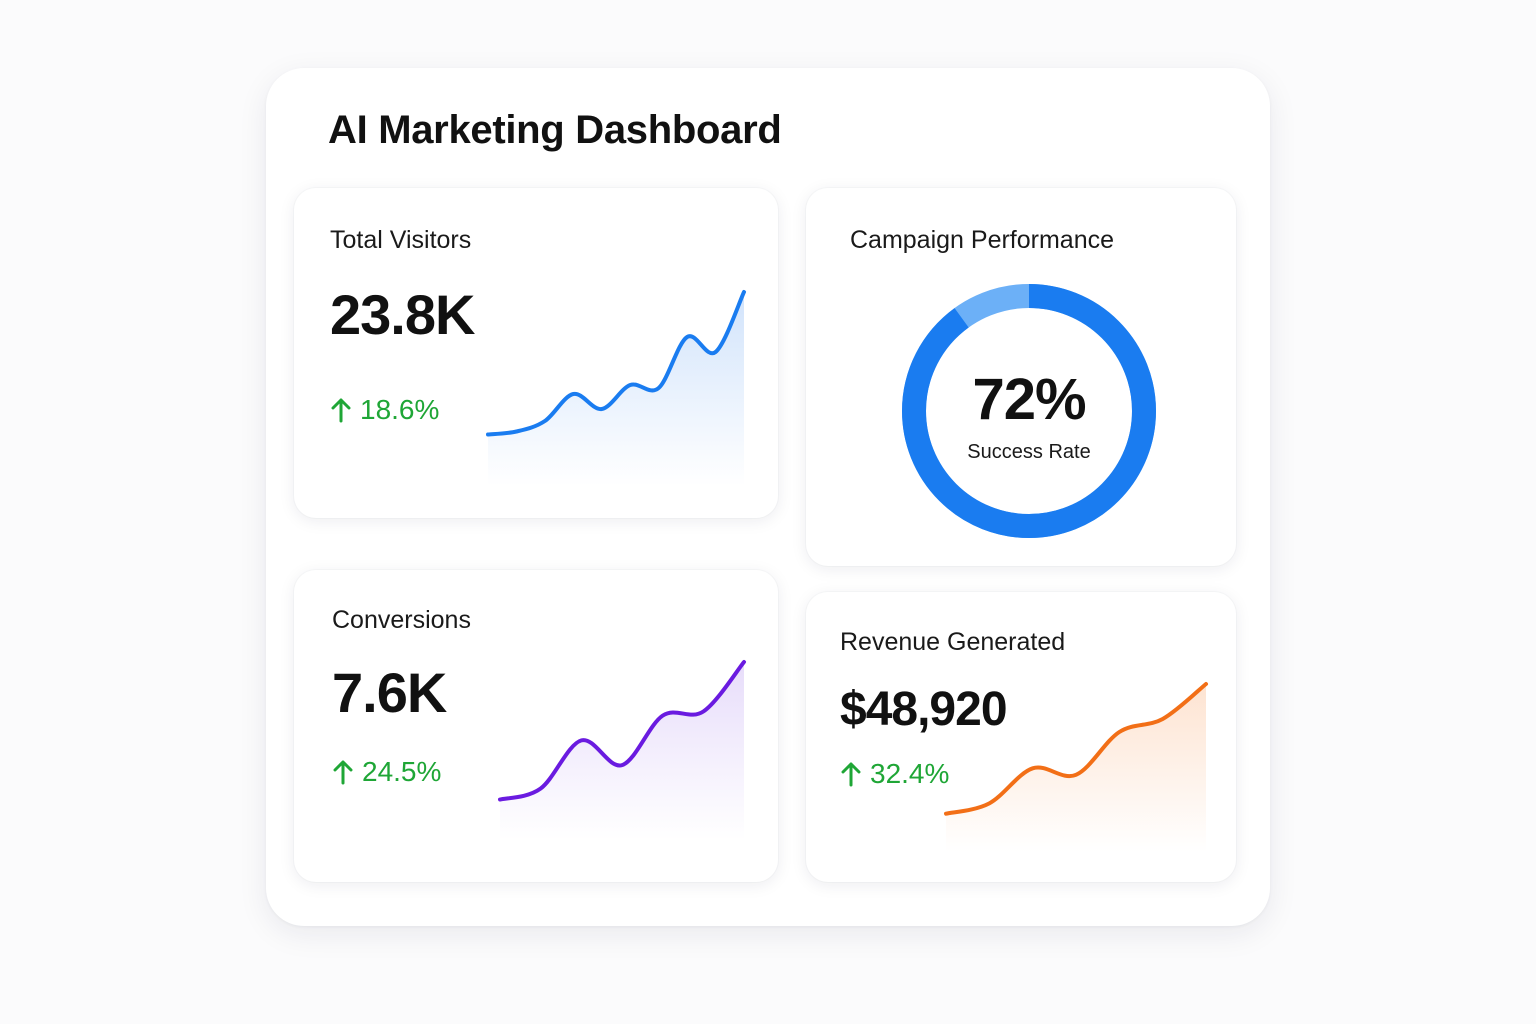 This screenshot has height=1024, width=1536. I want to click on campaign-performance-card: Campaign Performance 72% Success Rate, so click(1021, 377).